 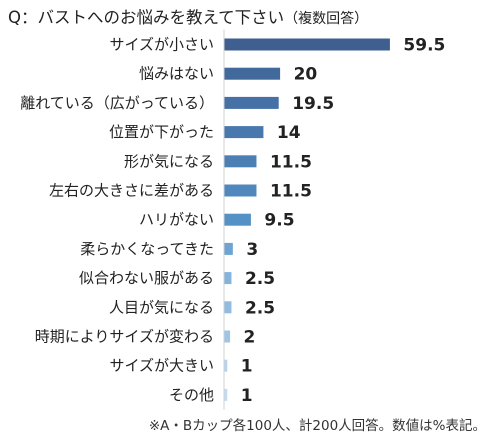 I want to click on data-label: 59.5, so click(x=424, y=46).